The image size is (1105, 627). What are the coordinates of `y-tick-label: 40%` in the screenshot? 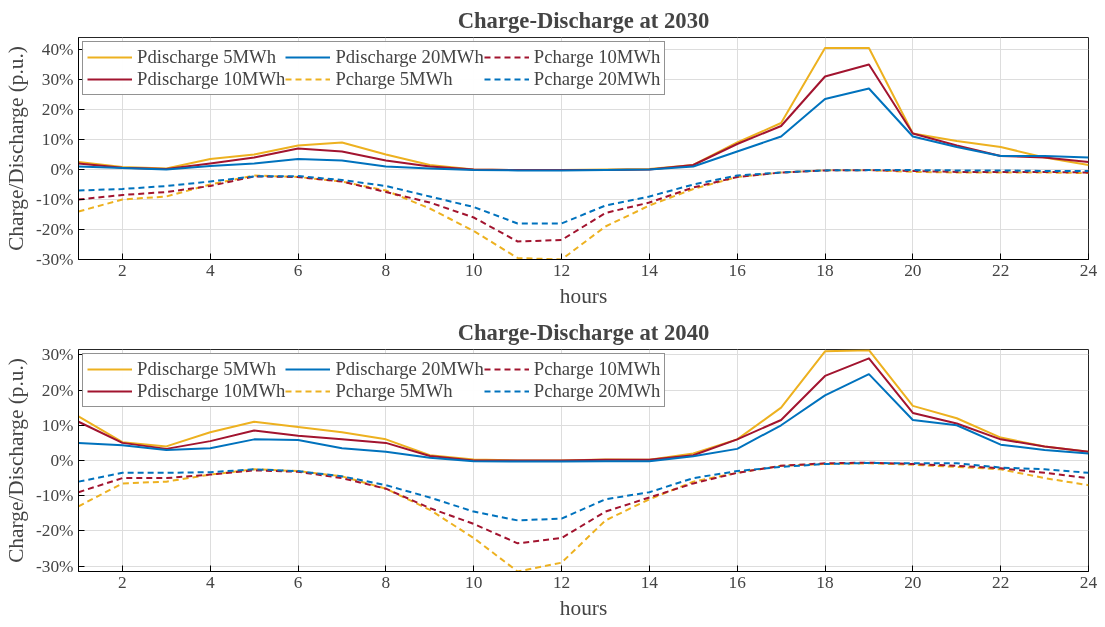 It's located at (57, 49).